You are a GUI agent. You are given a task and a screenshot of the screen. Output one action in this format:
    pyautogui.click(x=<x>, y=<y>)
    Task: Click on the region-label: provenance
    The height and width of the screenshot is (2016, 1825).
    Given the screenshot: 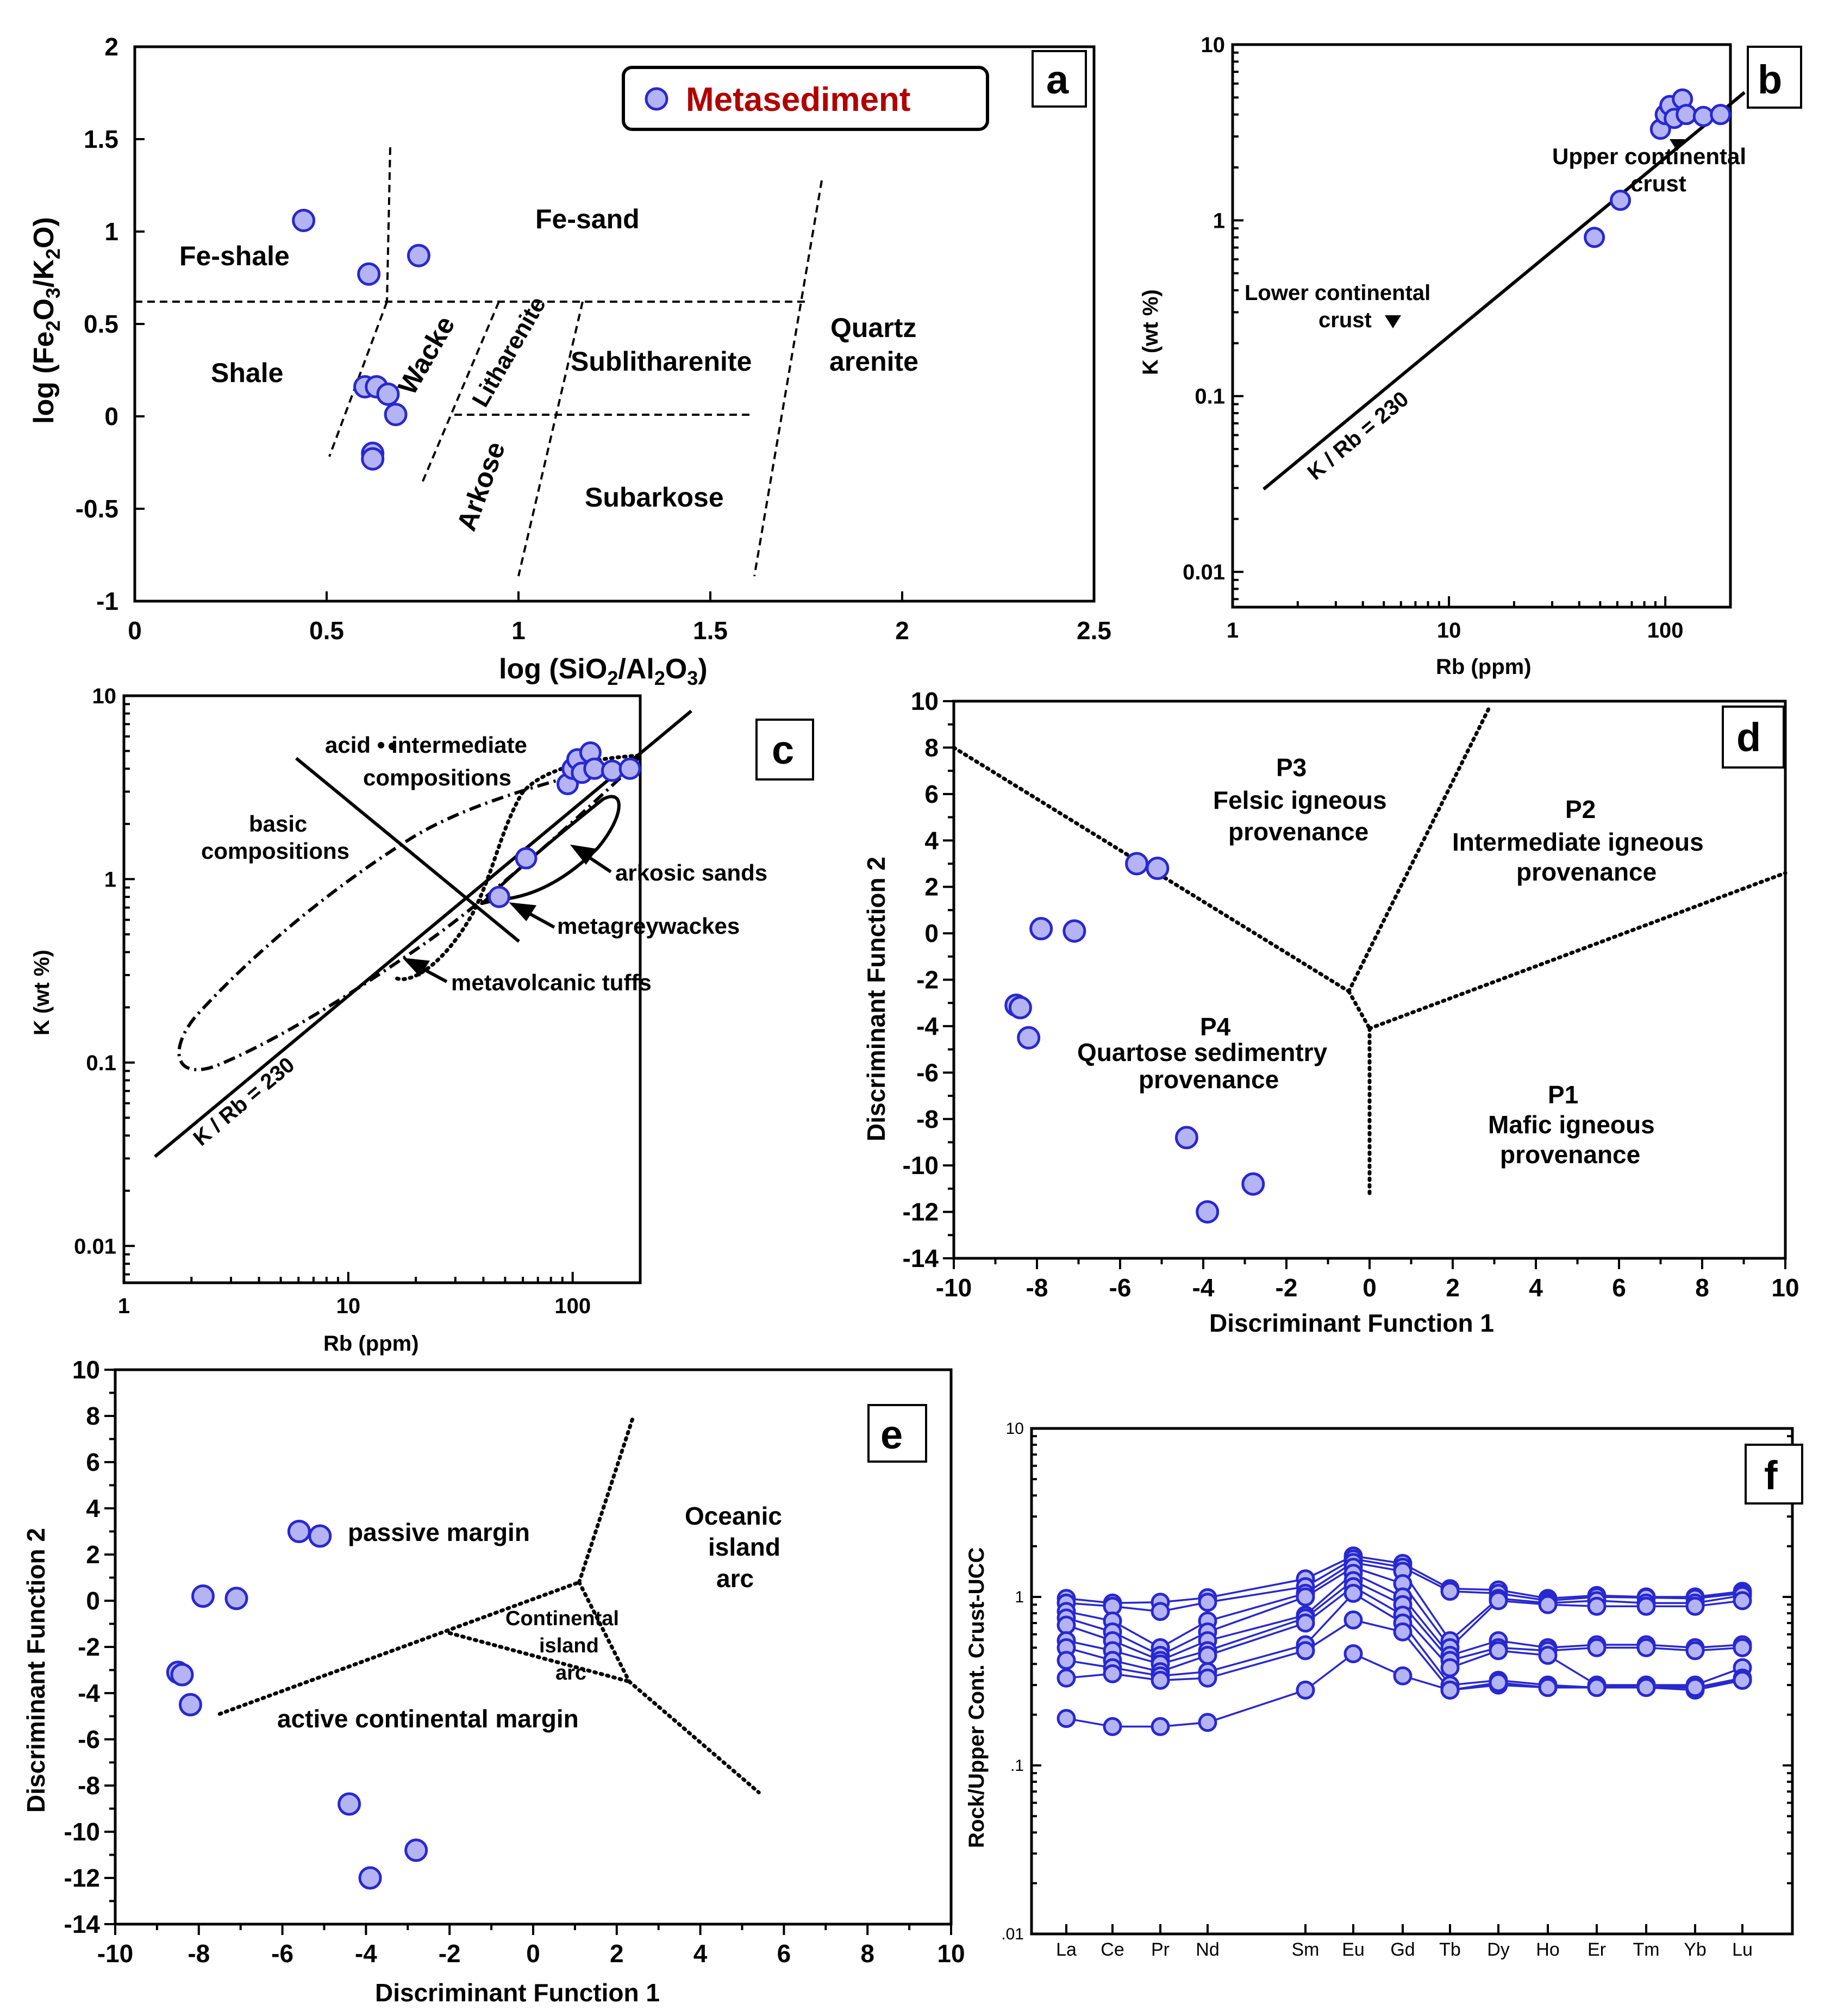 What is the action you would take?
    pyautogui.click(x=1298, y=831)
    